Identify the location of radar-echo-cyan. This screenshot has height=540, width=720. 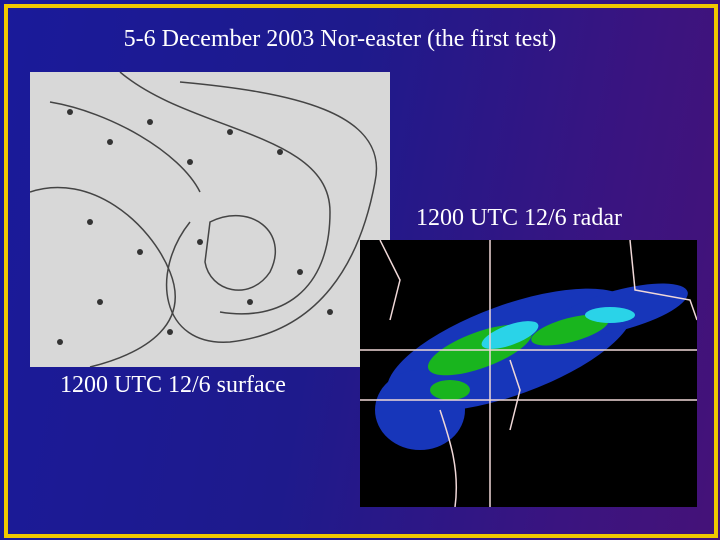
(558, 328).